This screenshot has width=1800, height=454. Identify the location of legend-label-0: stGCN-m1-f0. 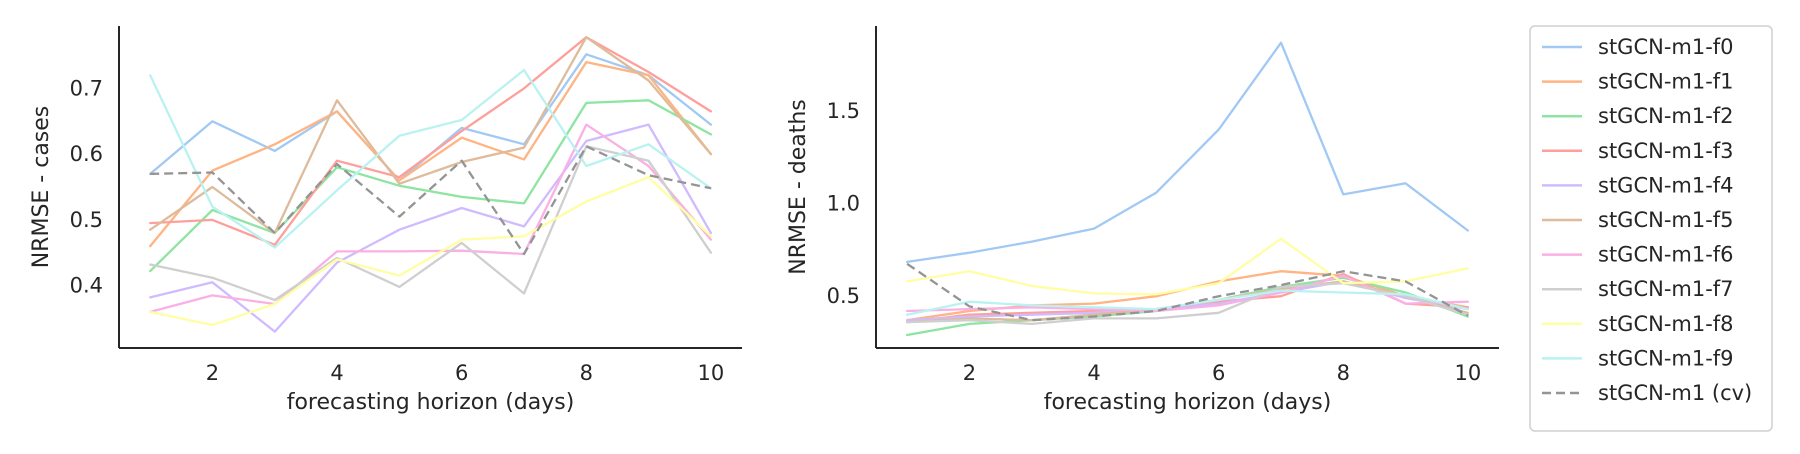
(1666, 47).